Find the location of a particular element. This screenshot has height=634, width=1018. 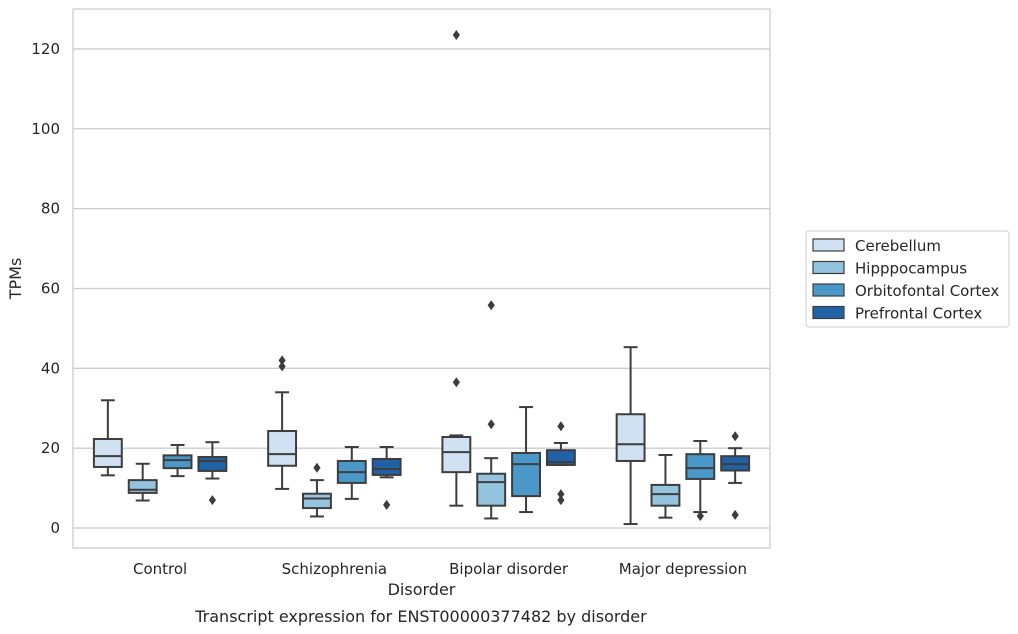

x-tick-label: Control is located at coordinates (160, 569).